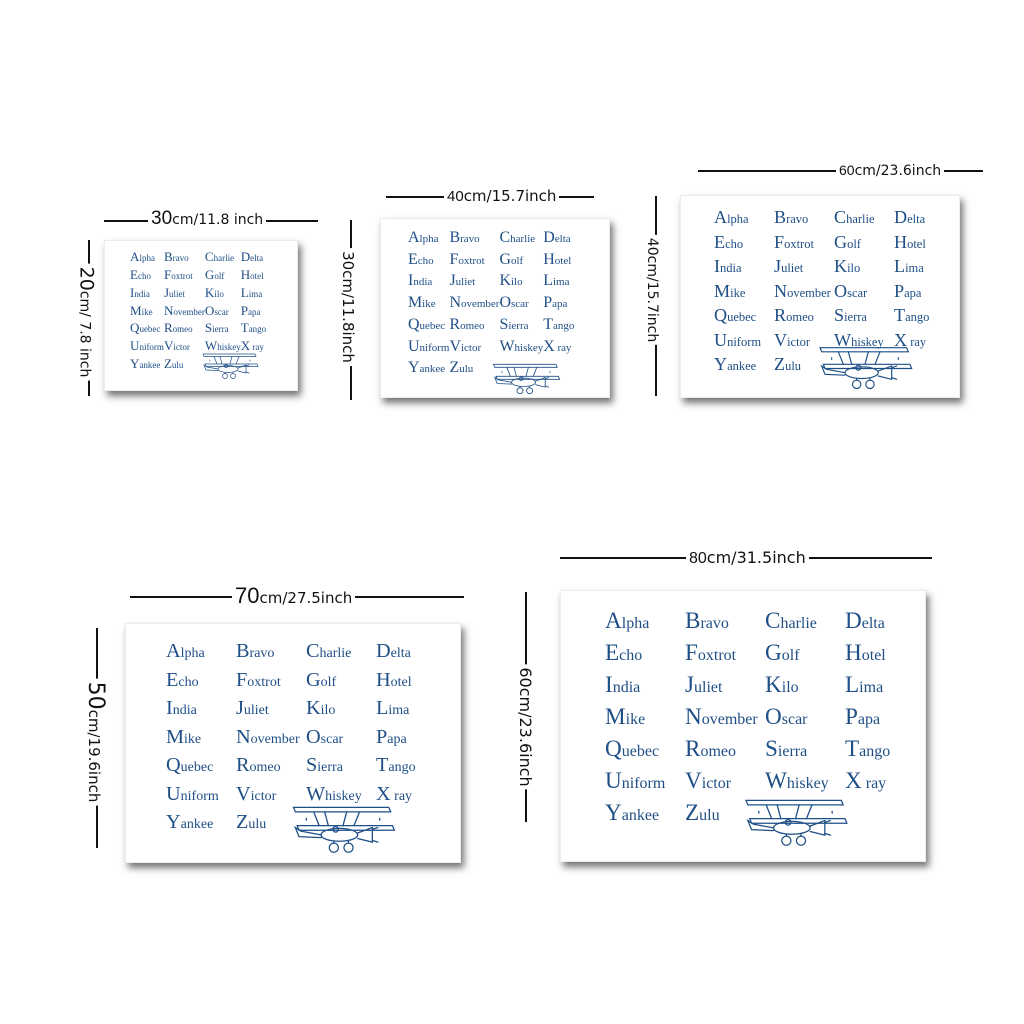  I want to click on phonetic-word: Lima, so click(885, 689).